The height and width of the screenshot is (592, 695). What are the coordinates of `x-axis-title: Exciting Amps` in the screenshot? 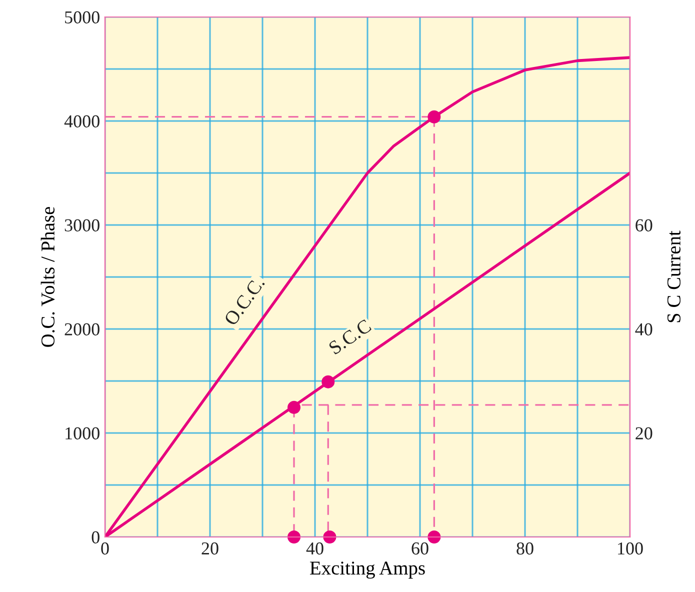 It's located at (367, 570).